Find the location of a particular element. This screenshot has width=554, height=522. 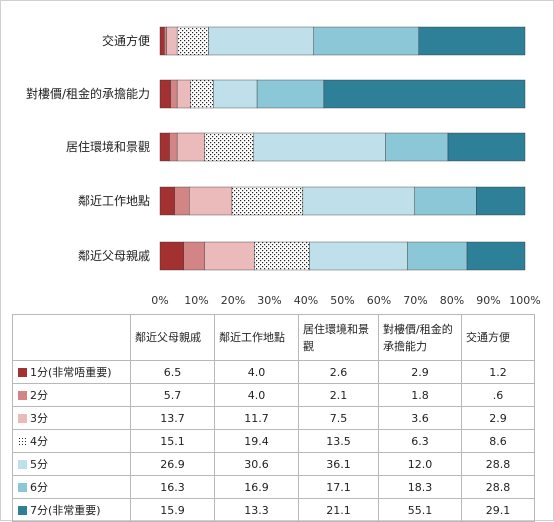

x-axis: 0% 10% 20% 30% 40% 50% 60% 70% 80% 90% 100% is located at coordinates (345, 300).